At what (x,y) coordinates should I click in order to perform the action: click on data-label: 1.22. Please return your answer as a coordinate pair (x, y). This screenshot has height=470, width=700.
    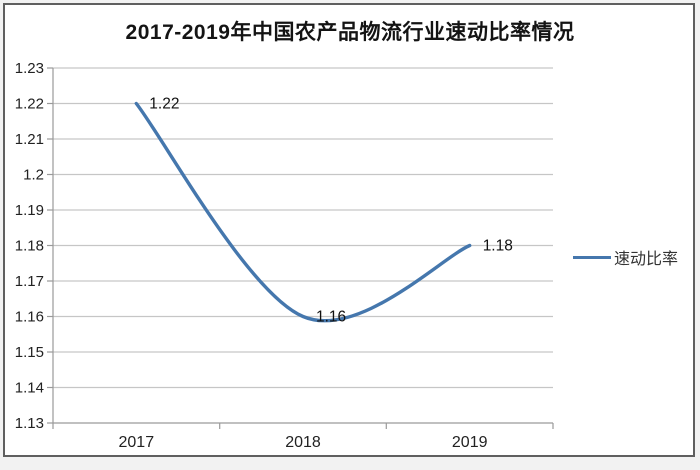
    Looking at the image, I should click on (164, 104).